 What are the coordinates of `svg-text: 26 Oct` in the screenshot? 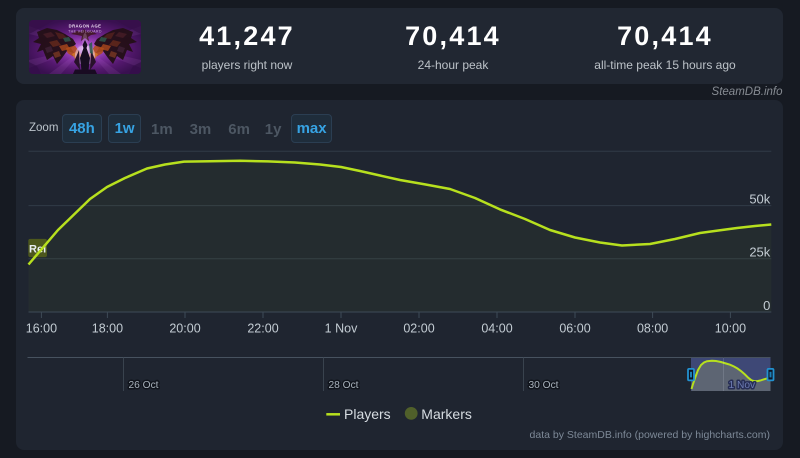 It's located at (144, 385).